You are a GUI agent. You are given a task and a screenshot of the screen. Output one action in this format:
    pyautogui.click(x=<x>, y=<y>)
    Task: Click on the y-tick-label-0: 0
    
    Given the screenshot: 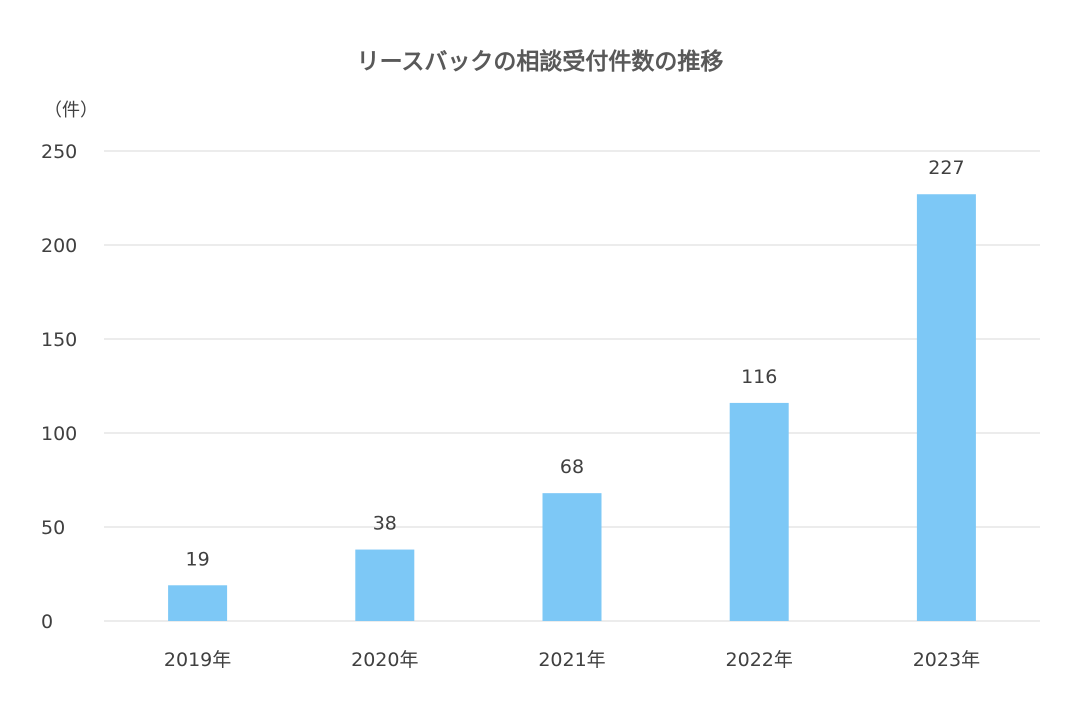 What is the action you would take?
    pyautogui.click(x=47, y=622)
    